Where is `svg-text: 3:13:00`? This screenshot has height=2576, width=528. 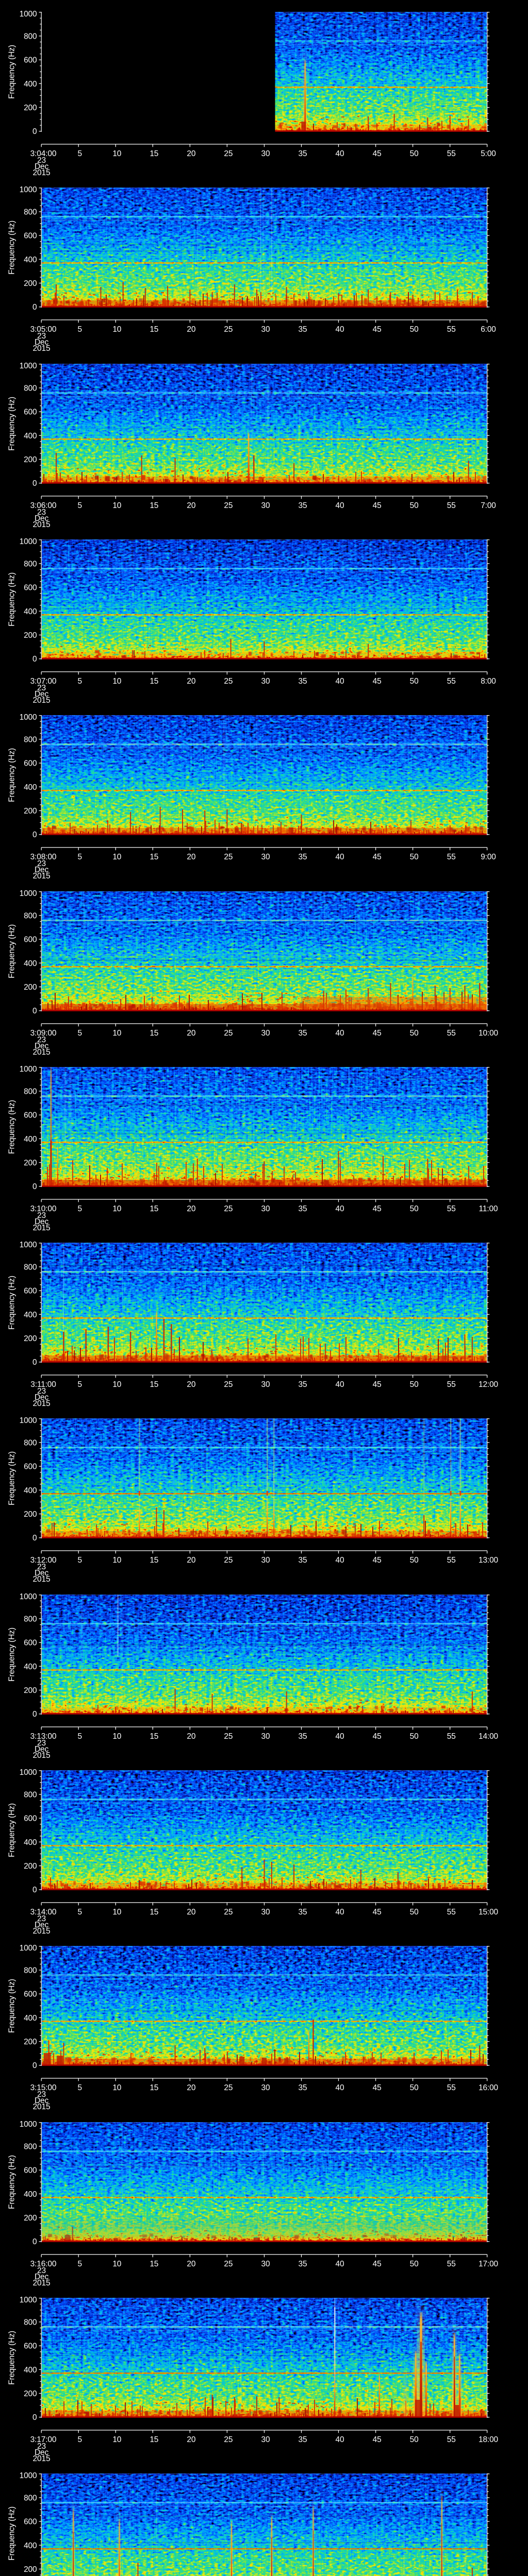
svg-text: 3:13:00 is located at coordinates (43, 1736).